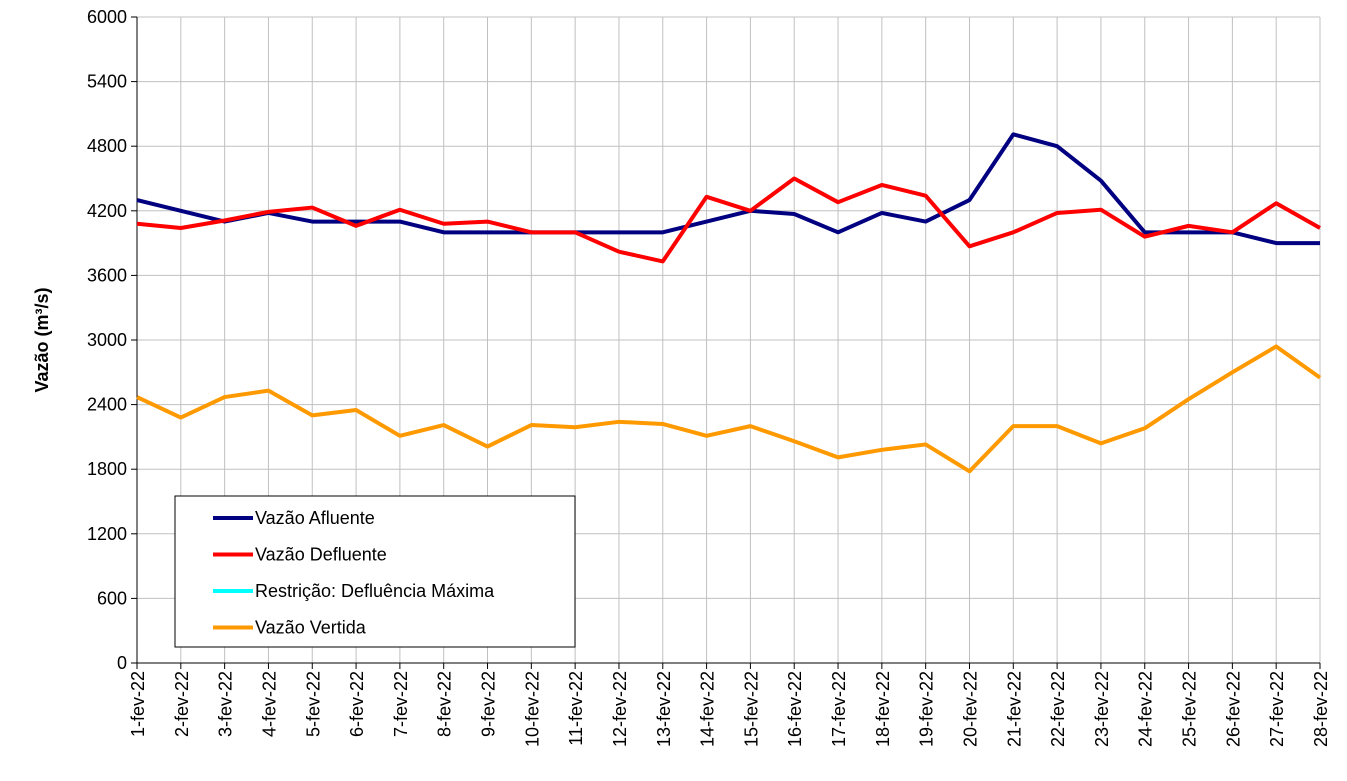 The image size is (1347, 781). Describe the element at coordinates (321, 555) in the screenshot. I see `legend-label: Vazão Defluente` at that location.